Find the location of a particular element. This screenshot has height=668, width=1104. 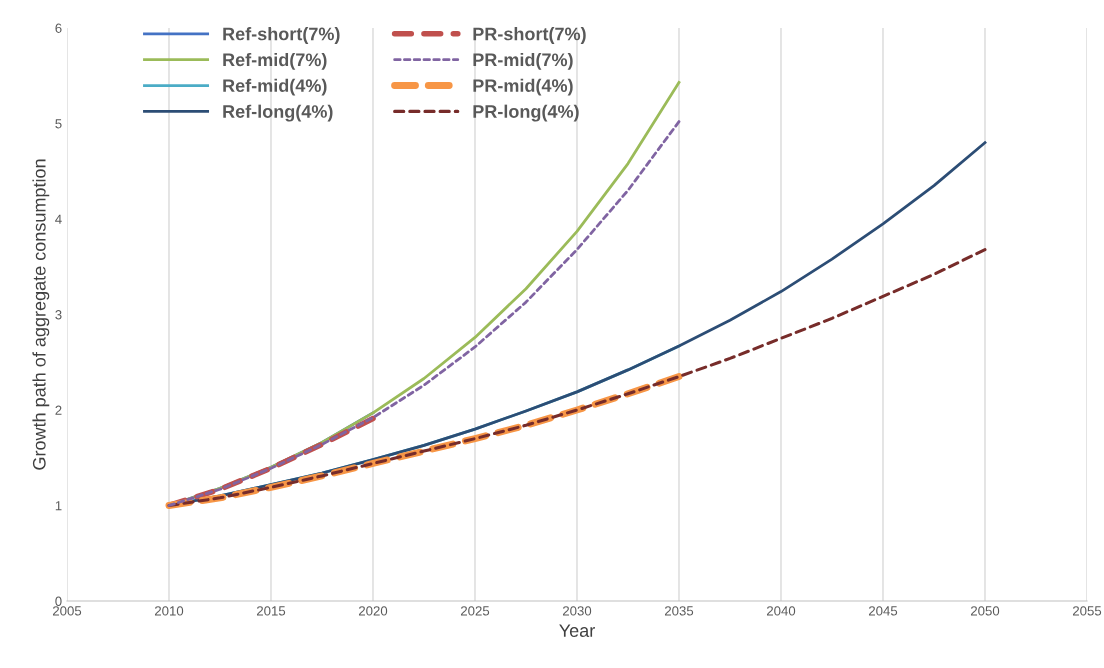

x-axis-title: Year is located at coordinates (577, 630).